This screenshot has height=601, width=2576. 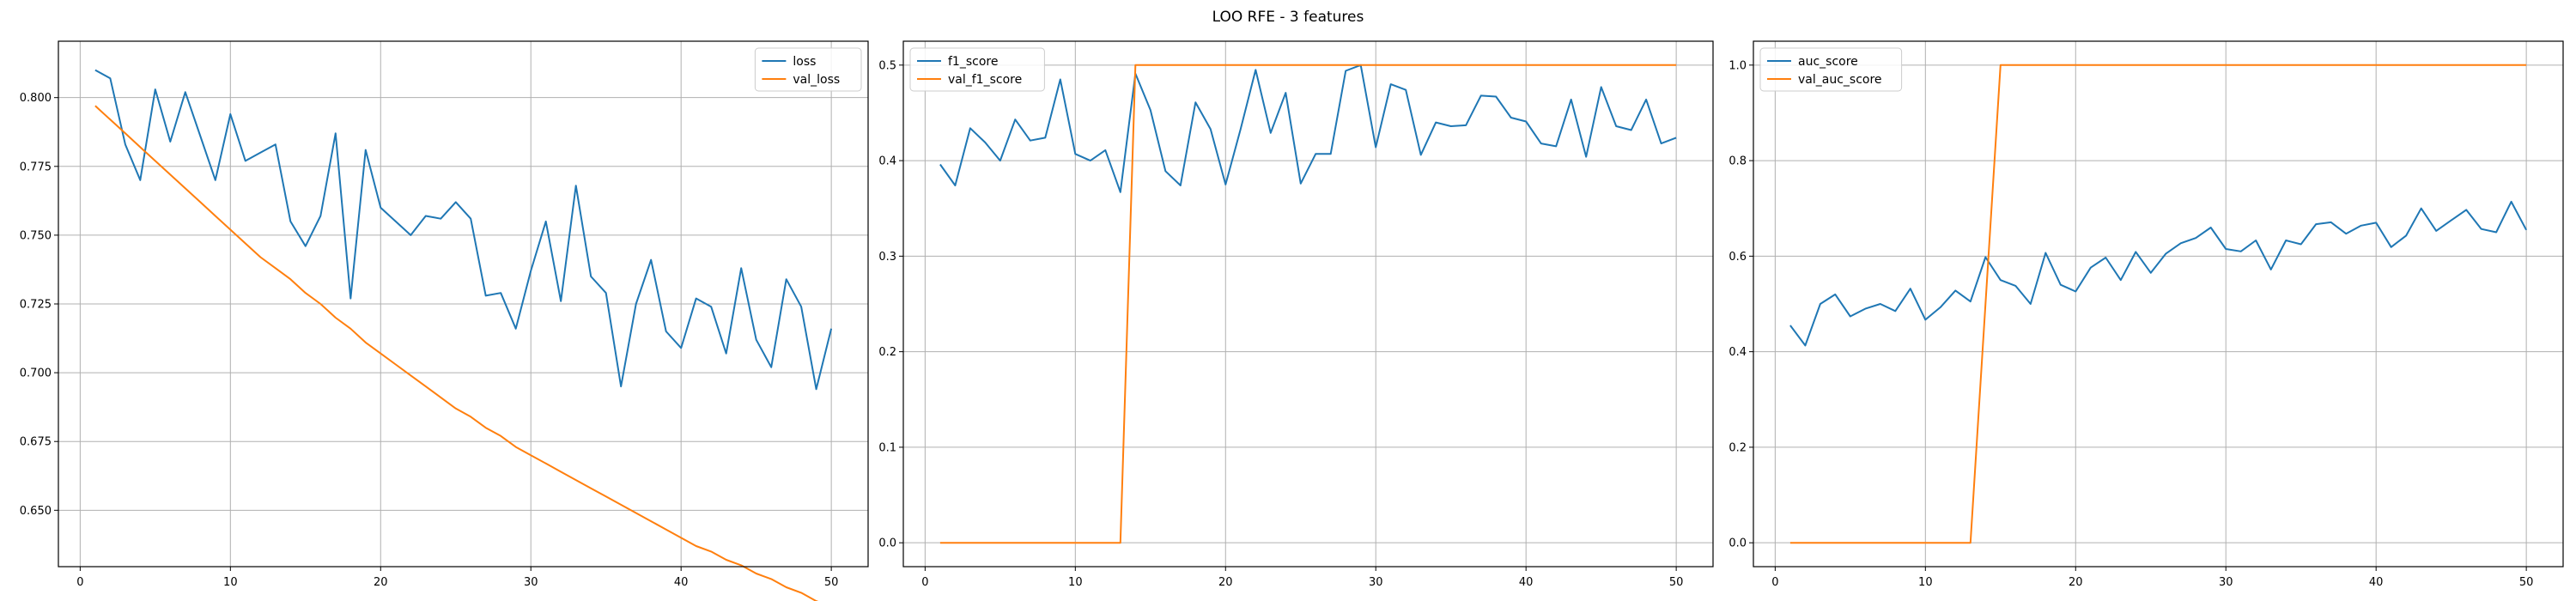 What do you see at coordinates (36, 443) in the screenshot?
I see `y-tick-label: 0.675` at bounding box center [36, 443].